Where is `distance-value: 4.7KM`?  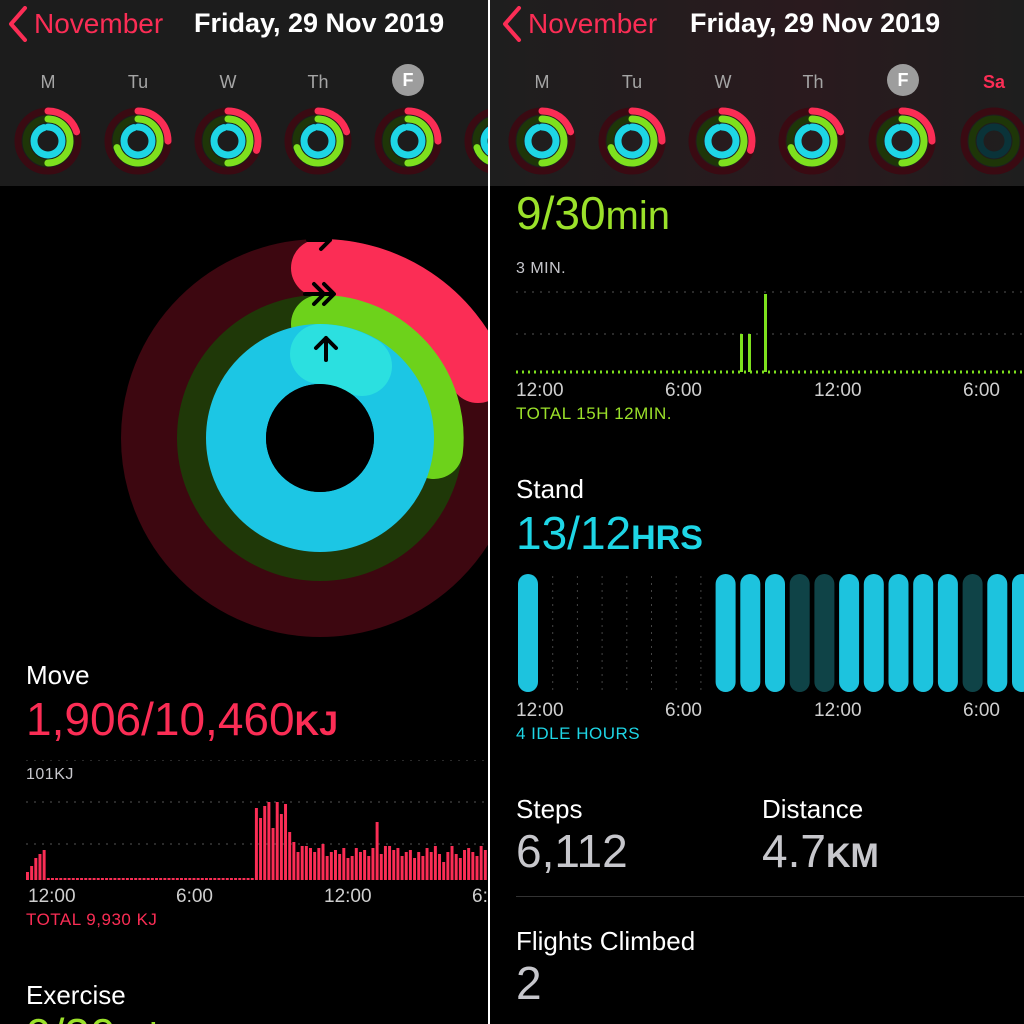
distance-value: 4.7KM is located at coordinates (820, 851).